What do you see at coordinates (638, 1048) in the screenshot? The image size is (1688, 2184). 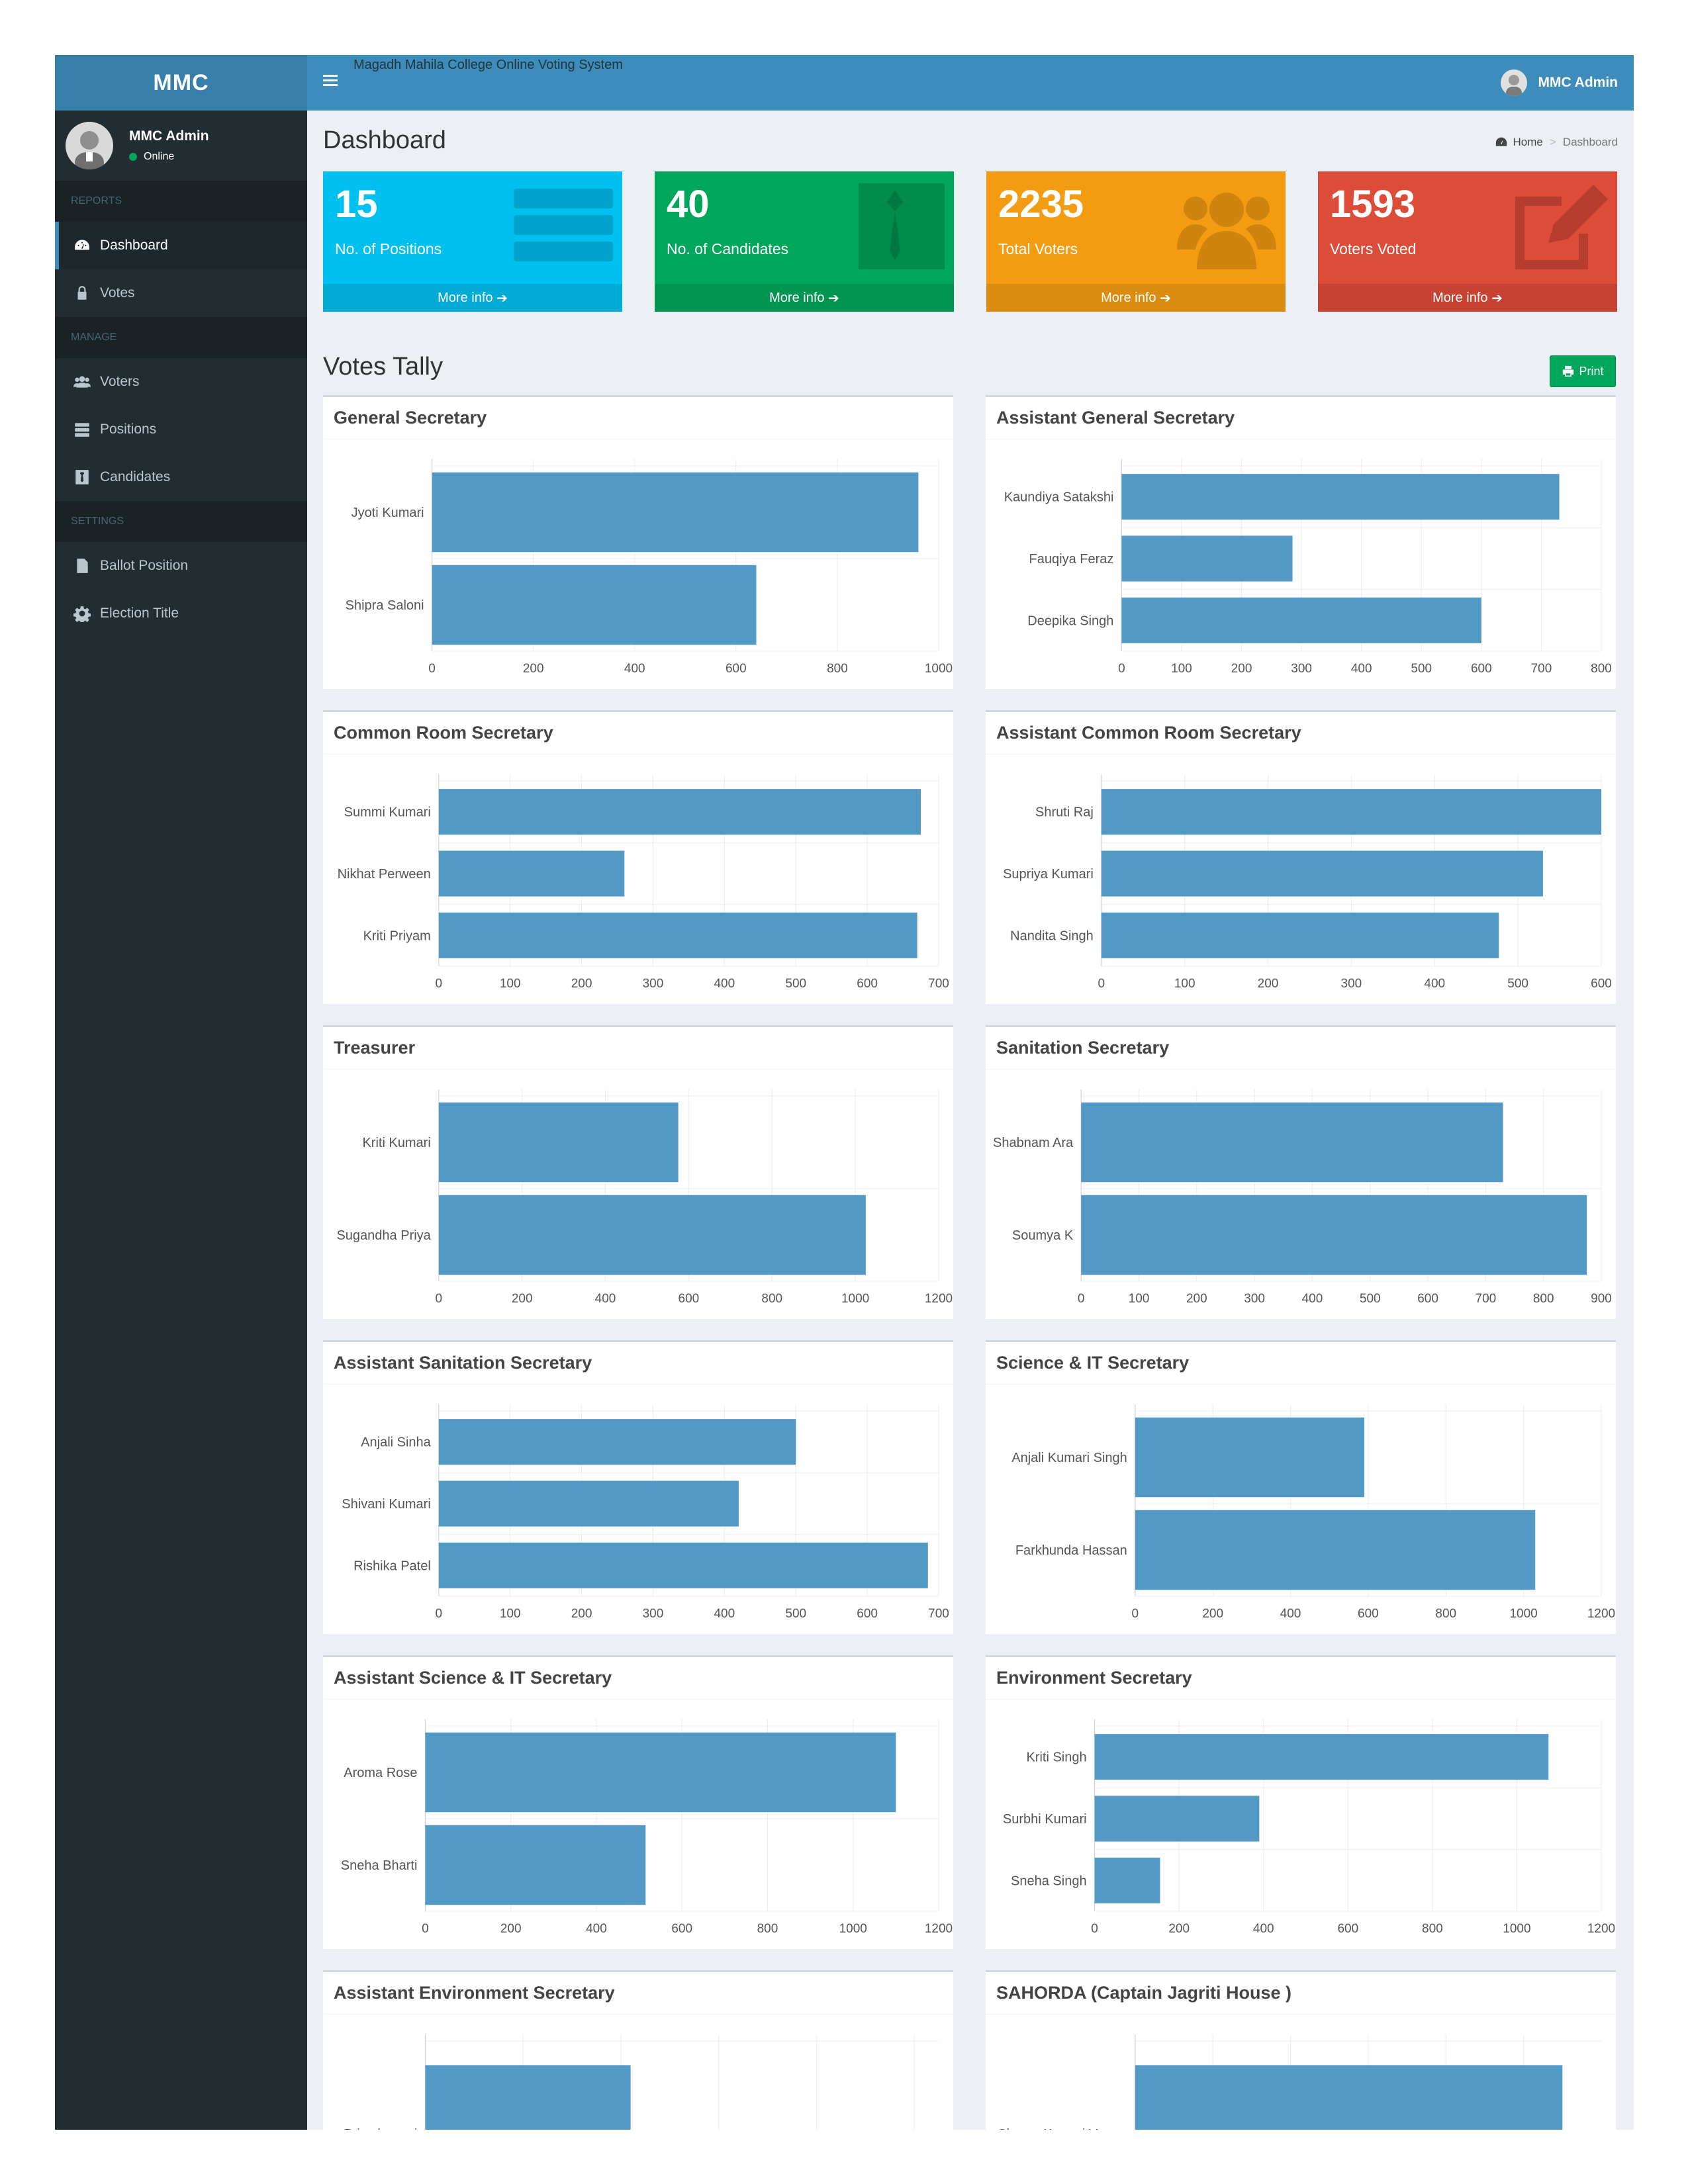 I see `tally-card-title: Treasurer` at bounding box center [638, 1048].